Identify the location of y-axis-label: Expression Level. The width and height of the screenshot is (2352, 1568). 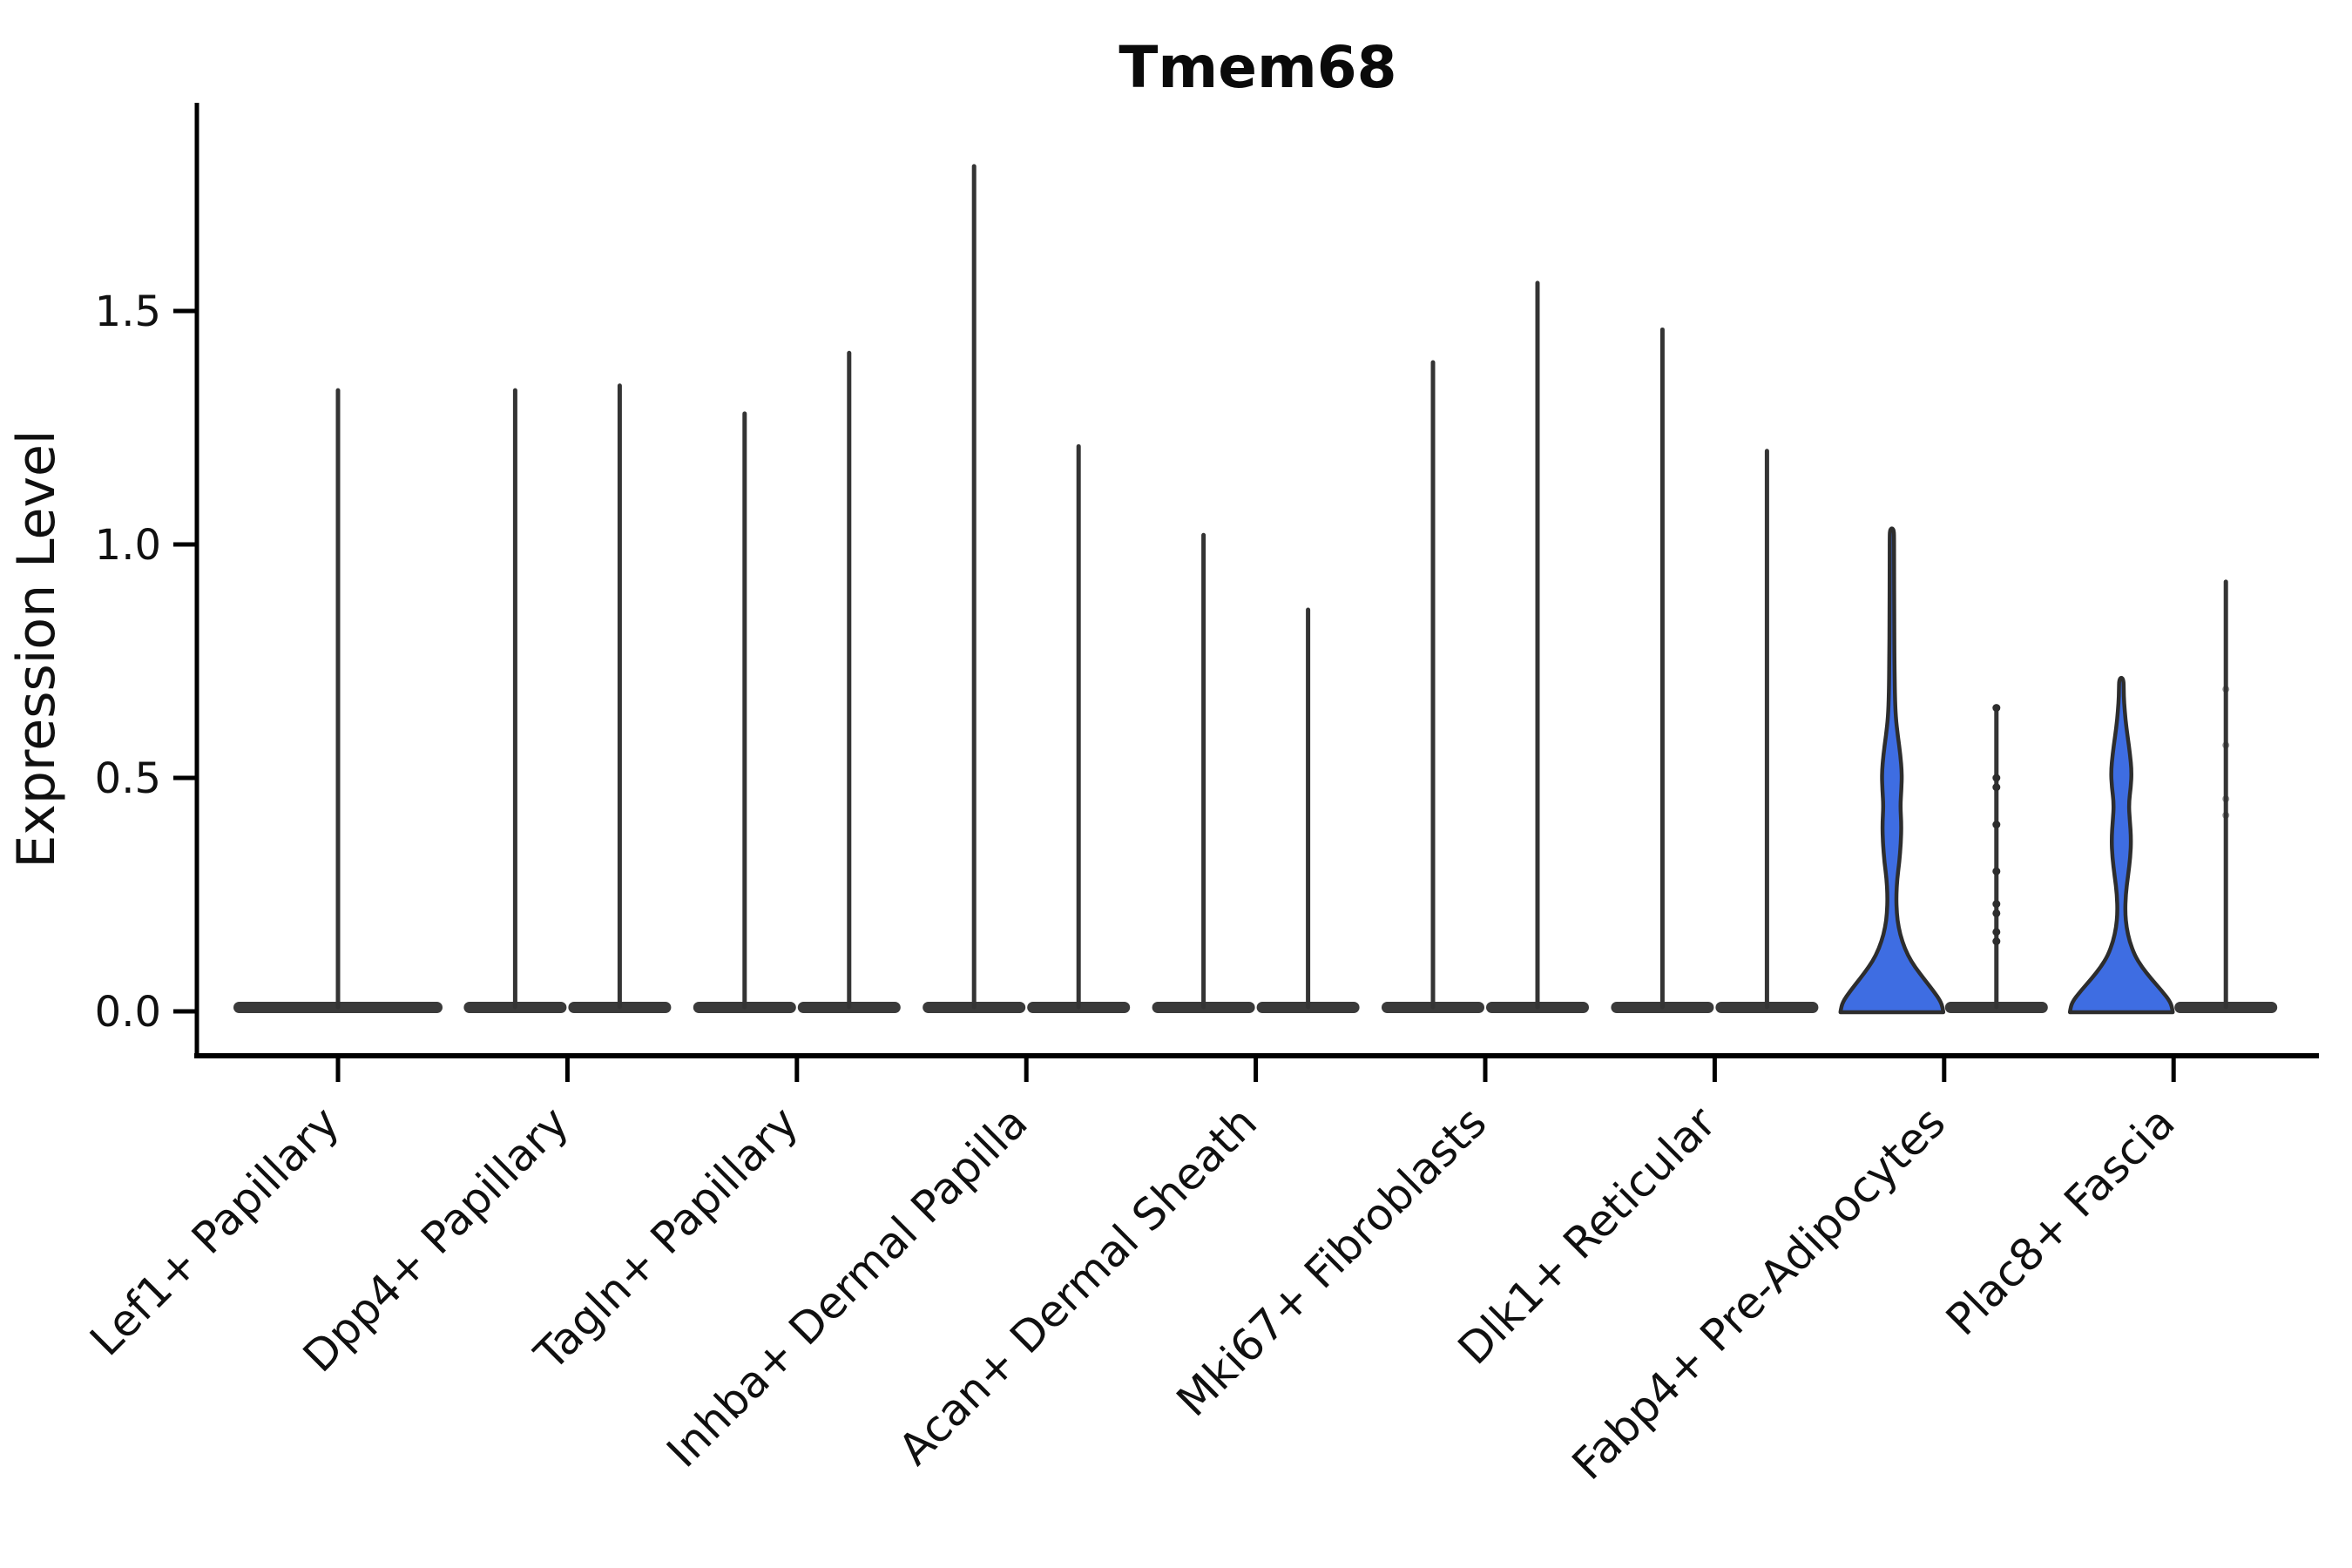
(36, 648).